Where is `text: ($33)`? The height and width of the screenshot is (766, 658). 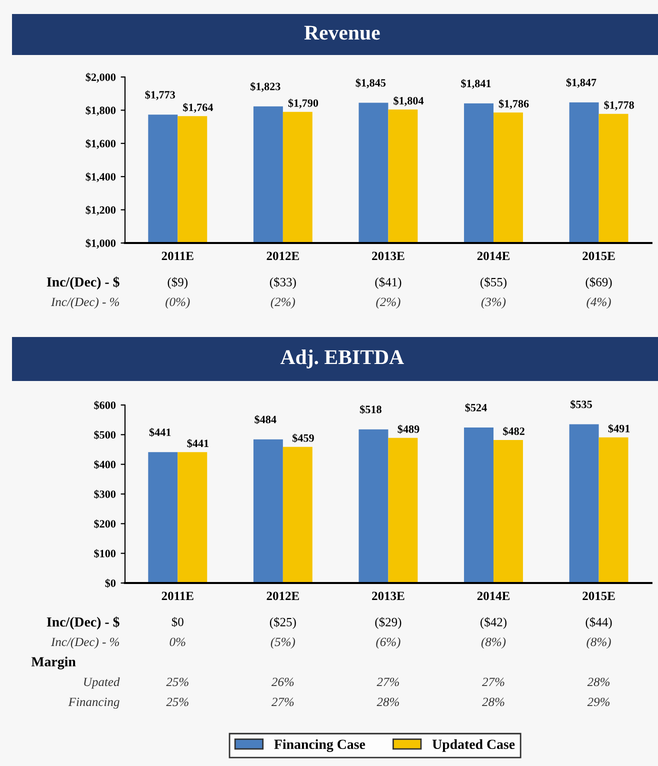 text: ($33) is located at coordinates (283, 283).